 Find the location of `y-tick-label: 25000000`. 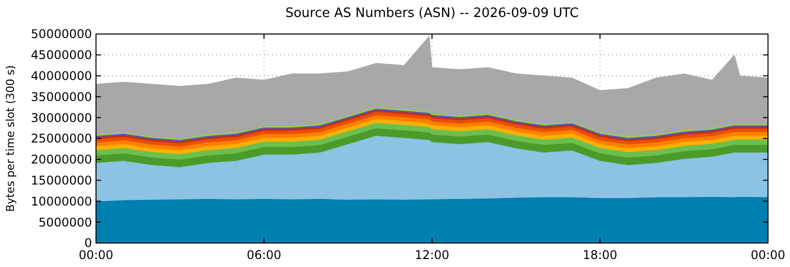

y-tick-label: 25000000 is located at coordinates (61, 139).